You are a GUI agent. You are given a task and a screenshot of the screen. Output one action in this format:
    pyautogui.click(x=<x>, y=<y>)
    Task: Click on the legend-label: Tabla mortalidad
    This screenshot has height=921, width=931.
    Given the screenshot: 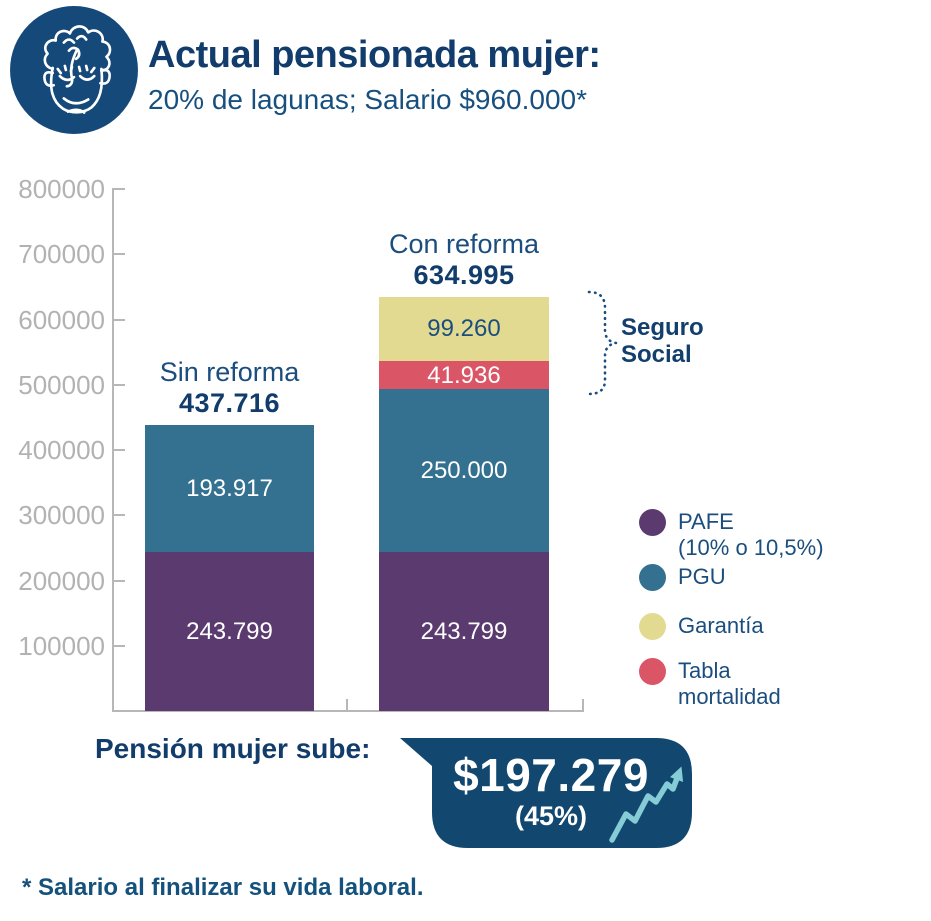 What is the action you would take?
    pyautogui.click(x=729, y=683)
    